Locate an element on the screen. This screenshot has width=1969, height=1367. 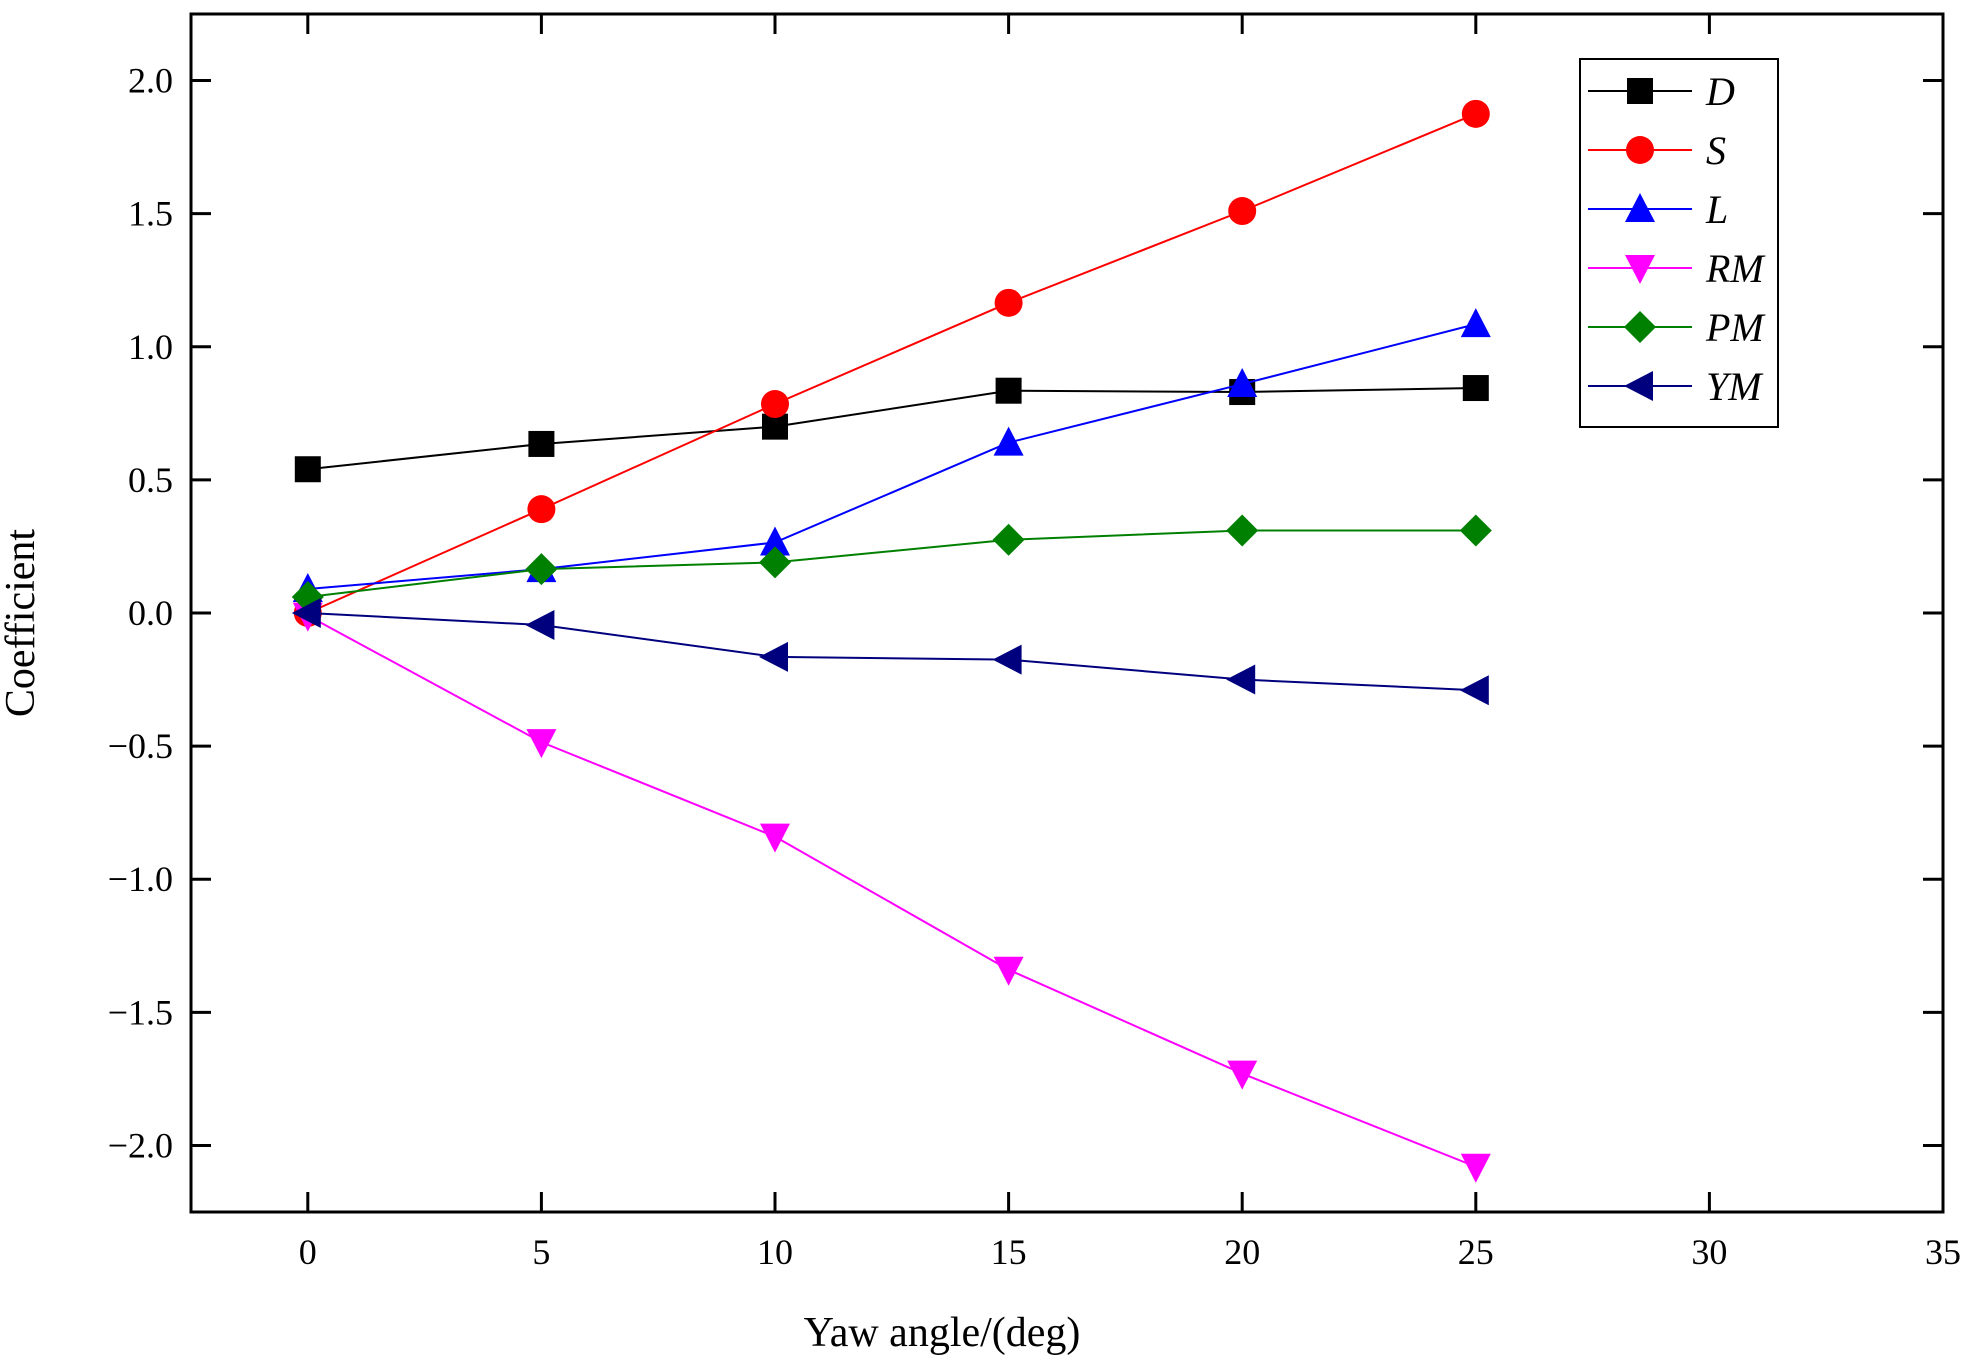
legend-box is located at coordinates (1679, 243).